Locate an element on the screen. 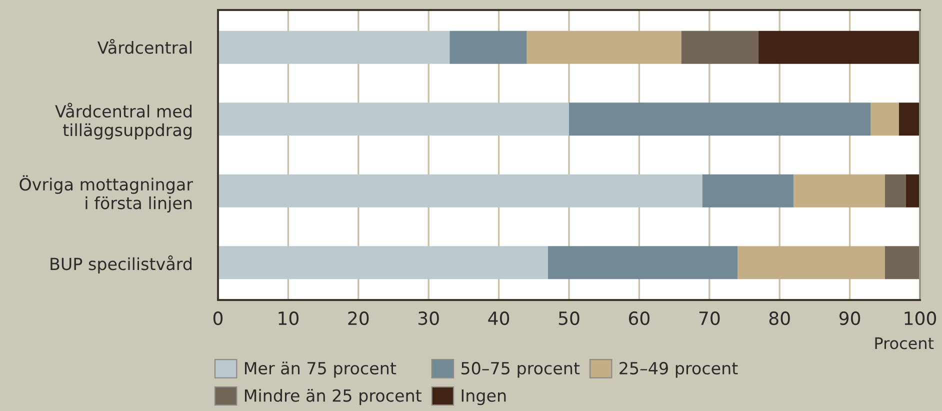 The image size is (942, 411). y-tick-label: Vårdcentral is located at coordinates (144, 46).